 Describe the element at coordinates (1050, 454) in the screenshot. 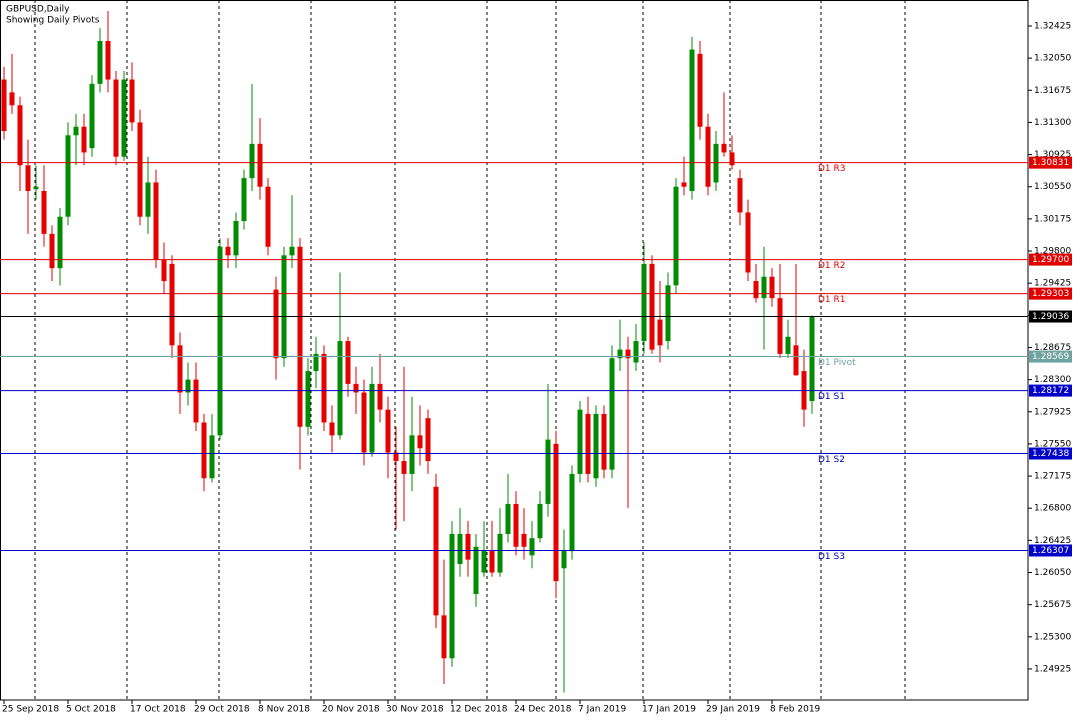

I see `pivot-price-label: 1.27438` at that location.